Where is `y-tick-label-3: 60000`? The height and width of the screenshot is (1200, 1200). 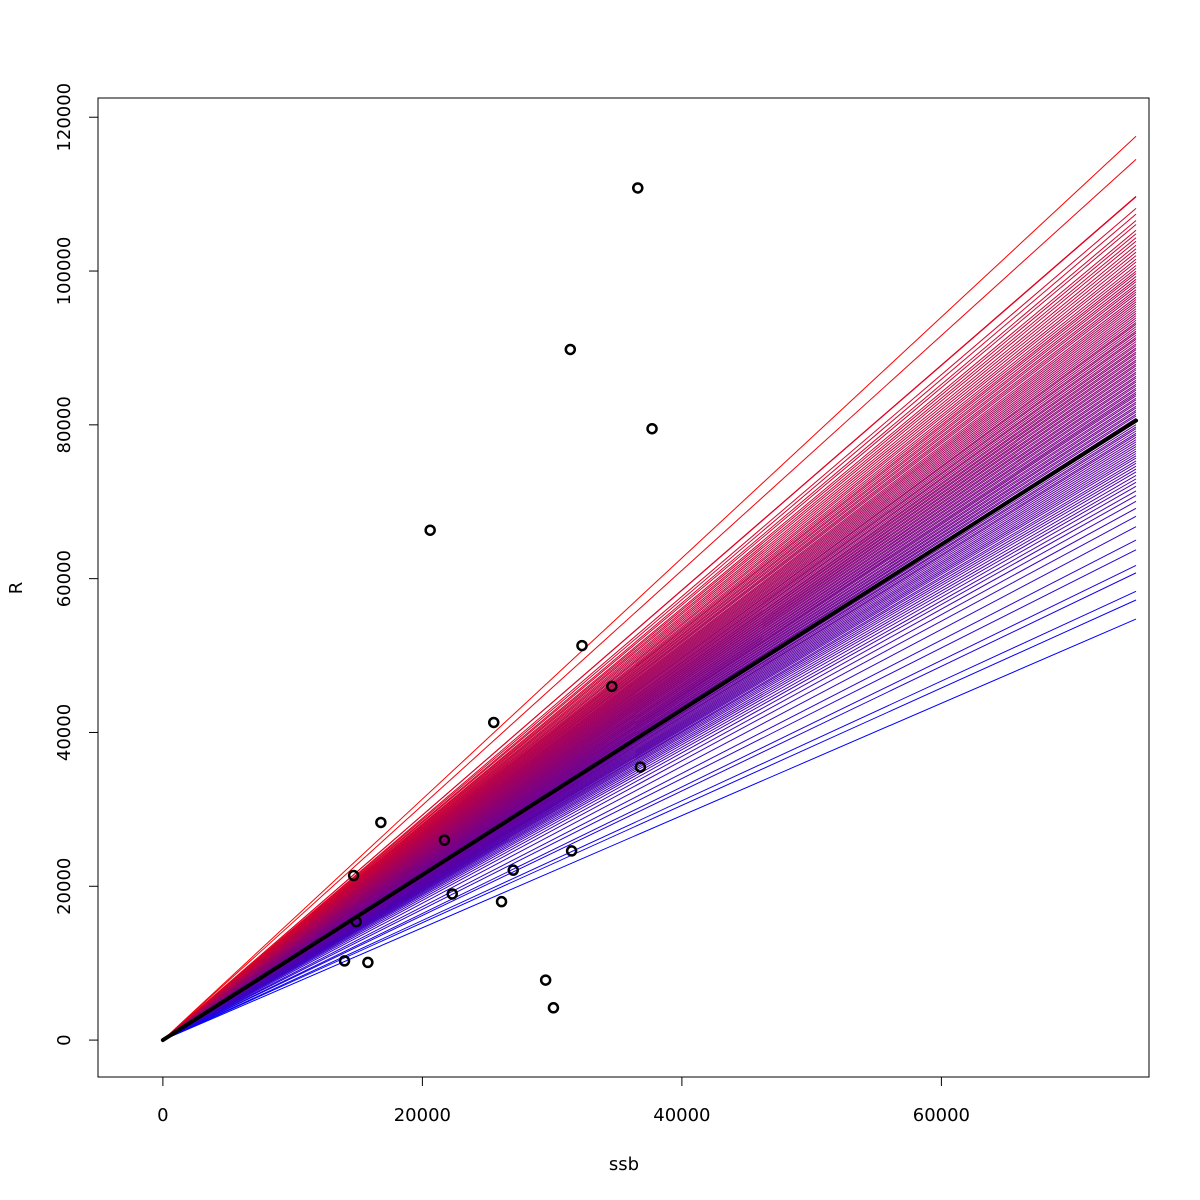 y-tick-label-3: 60000 is located at coordinates (64, 578).